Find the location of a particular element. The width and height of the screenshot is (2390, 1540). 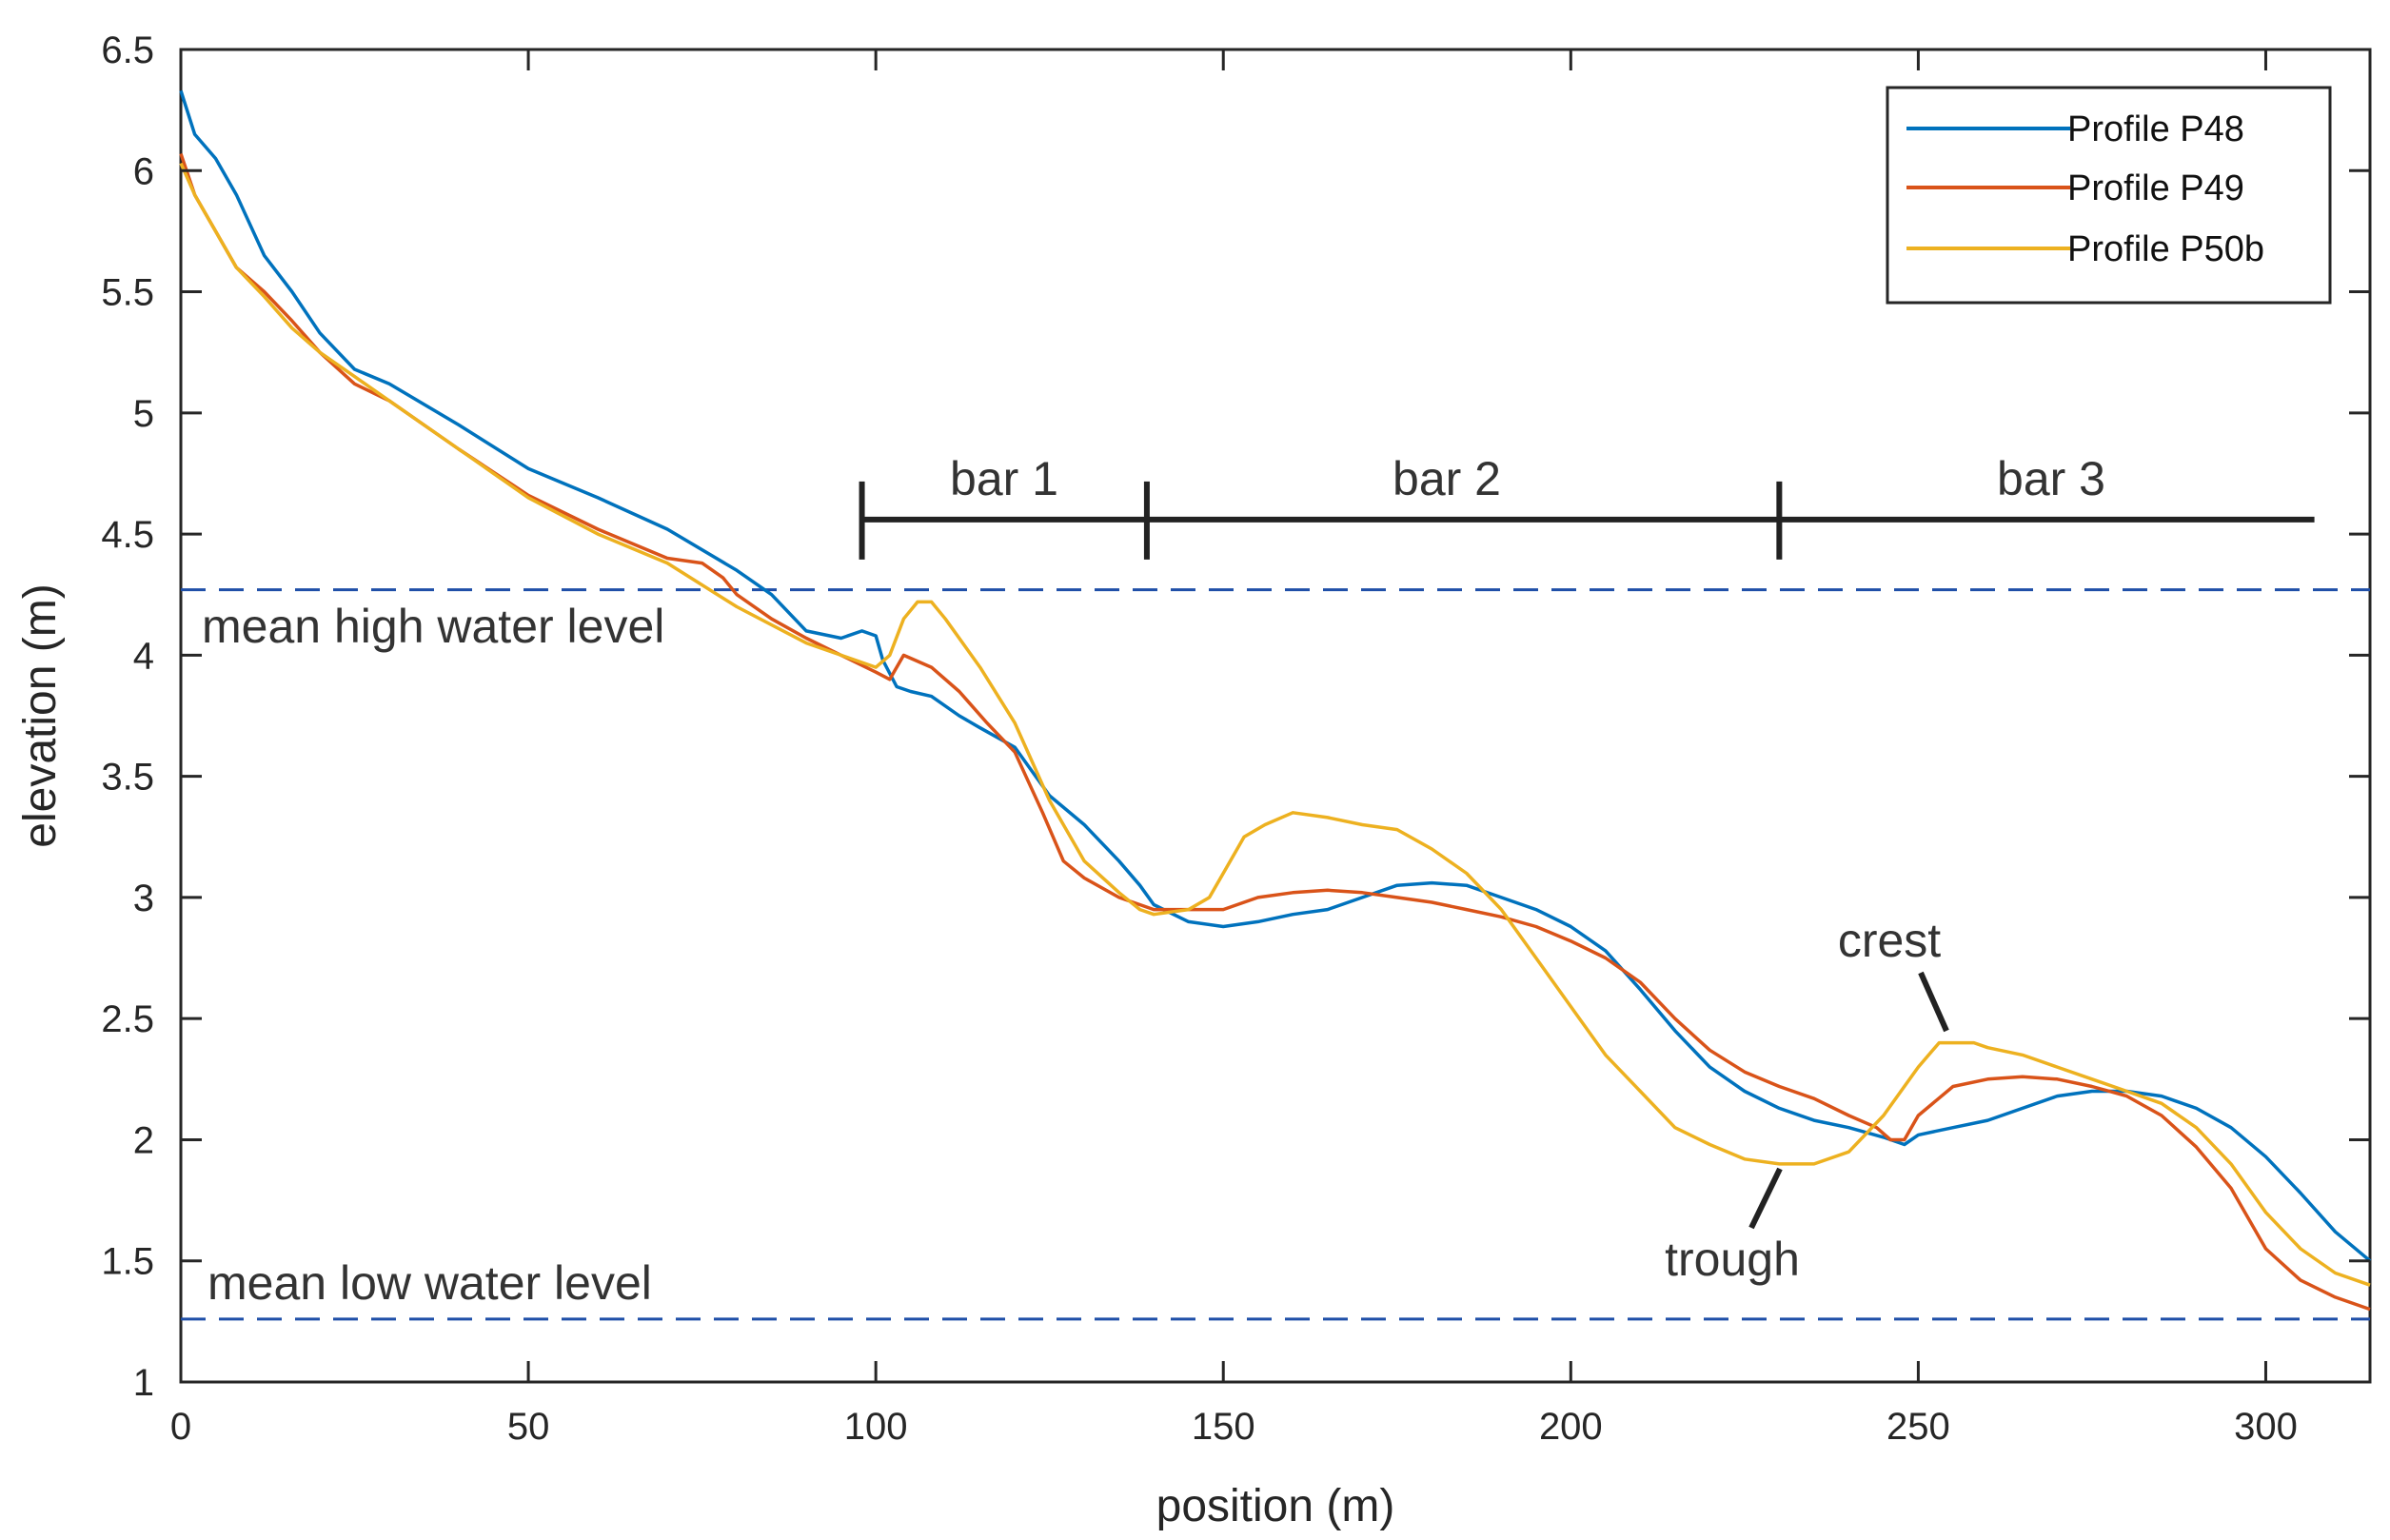

bar-3-label: bar 3 is located at coordinates (2051, 478).